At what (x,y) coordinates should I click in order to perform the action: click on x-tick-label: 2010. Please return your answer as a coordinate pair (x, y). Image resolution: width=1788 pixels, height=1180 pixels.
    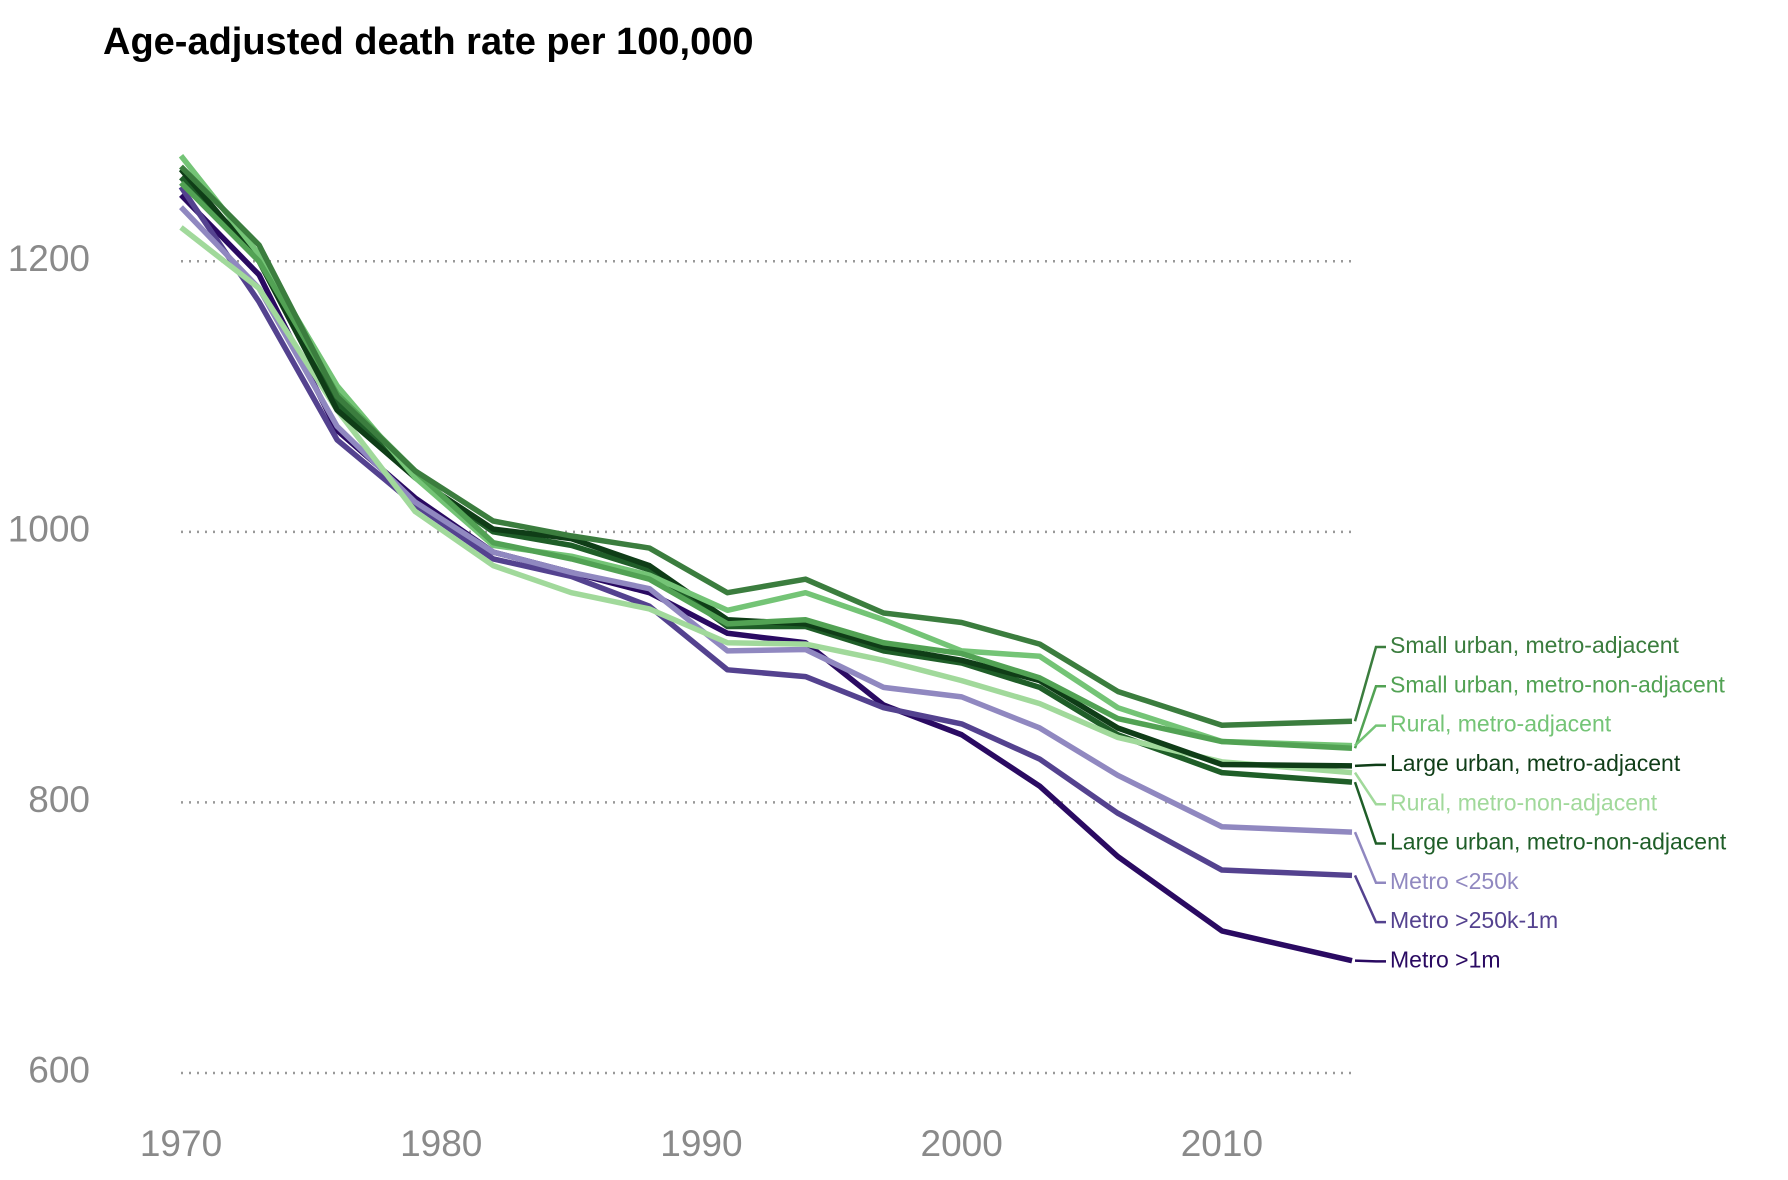
    Looking at the image, I should click on (1222, 1143).